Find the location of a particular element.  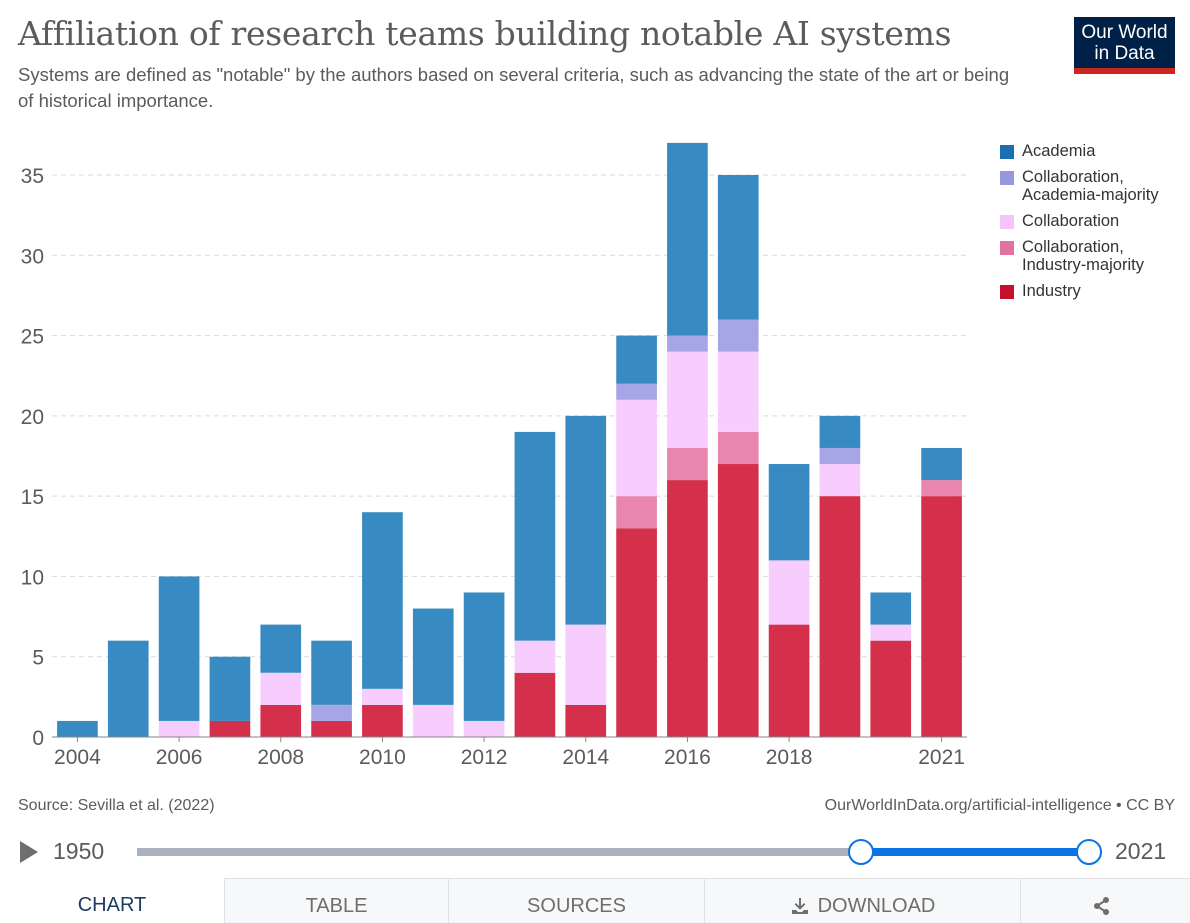

tab-chart: CHART is located at coordinates (112, 900).